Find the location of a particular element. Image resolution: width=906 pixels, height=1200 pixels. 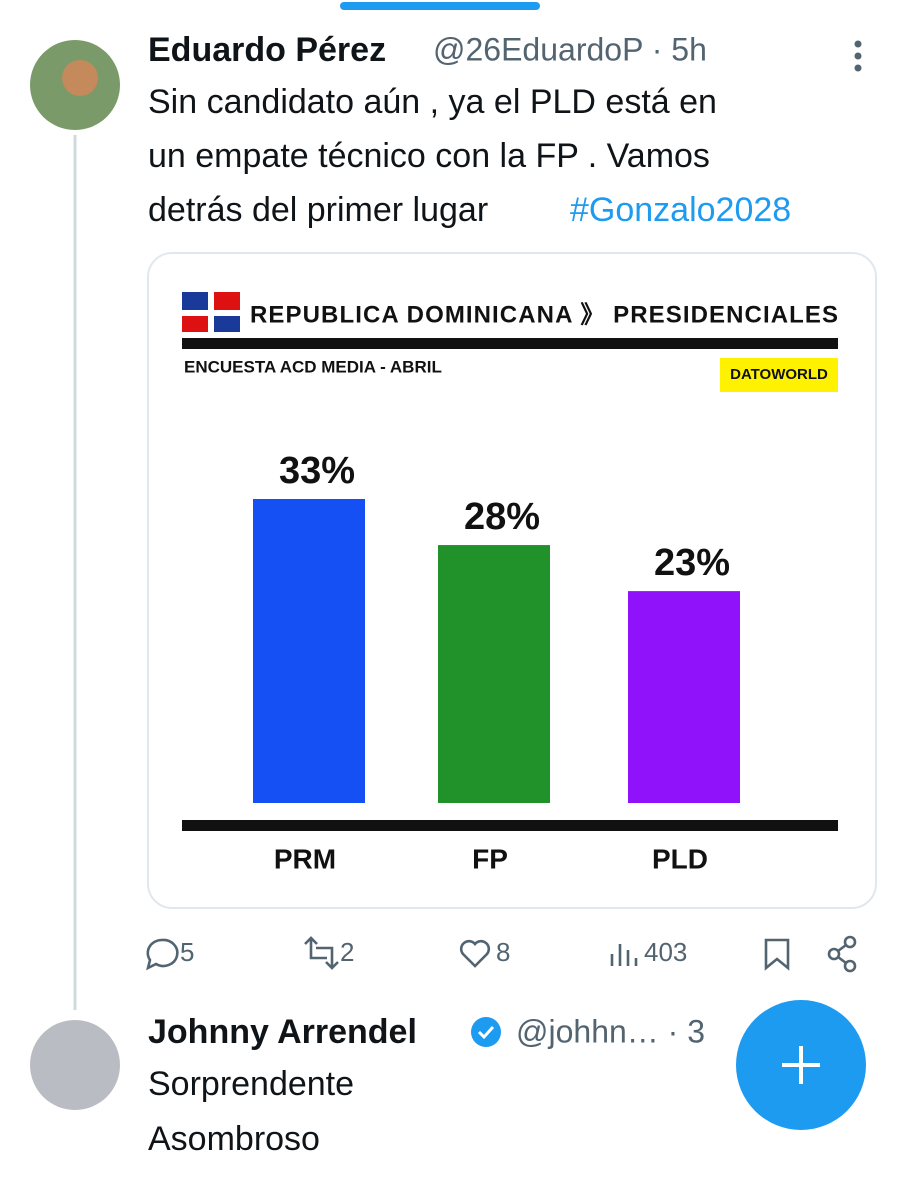

verified-badge is located at coordinates (486, 1032).